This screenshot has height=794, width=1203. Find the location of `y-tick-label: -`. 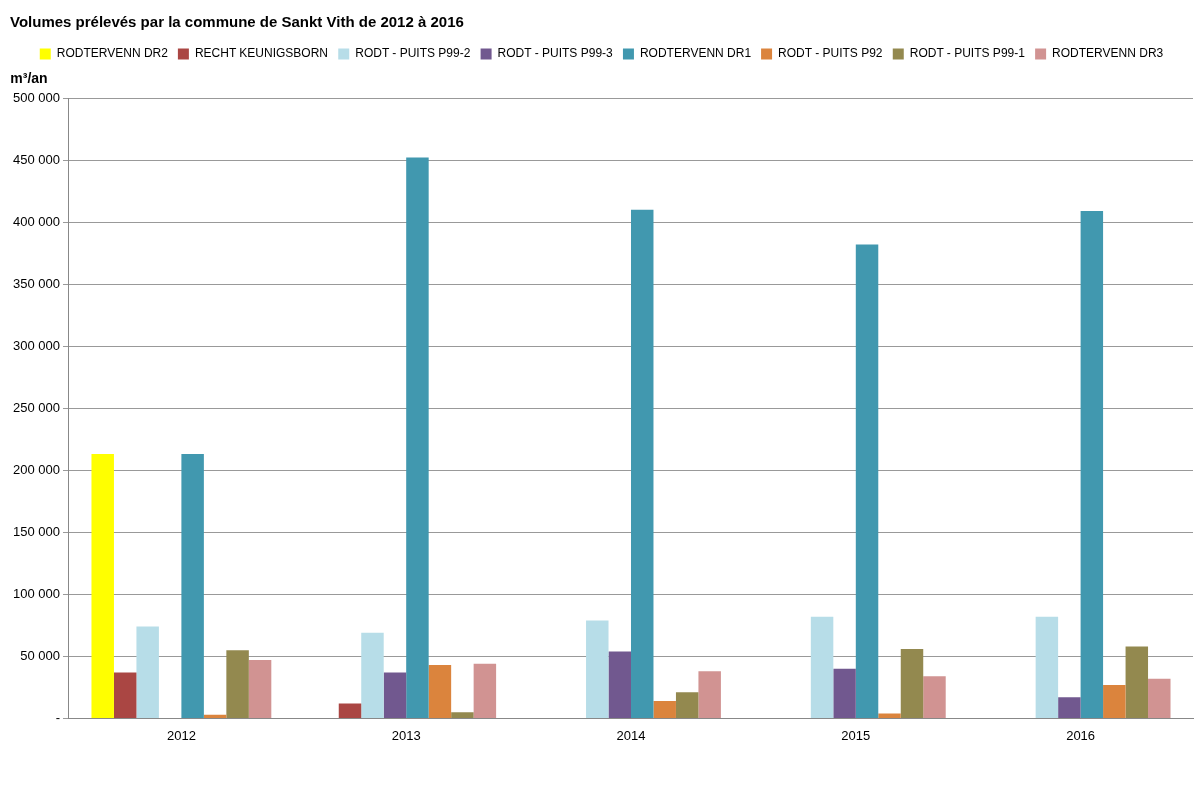

y-tick-label: - is located at coordinates (57, 717).